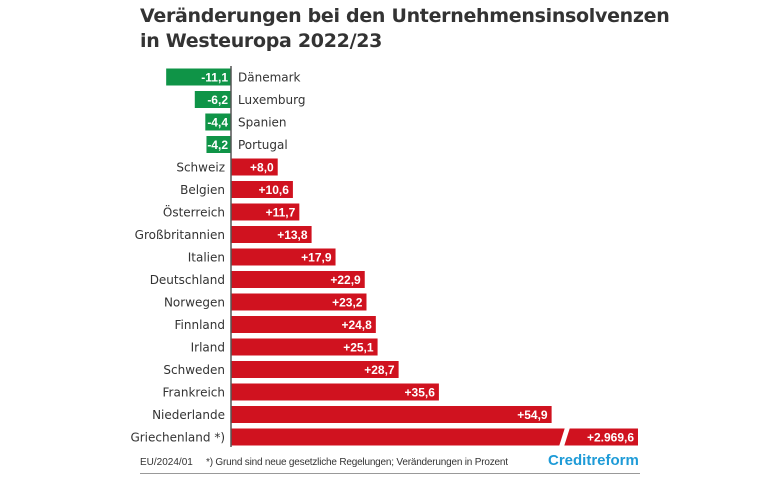  I want to click on creditreform-logo: Creditreform, so click(593, 460).